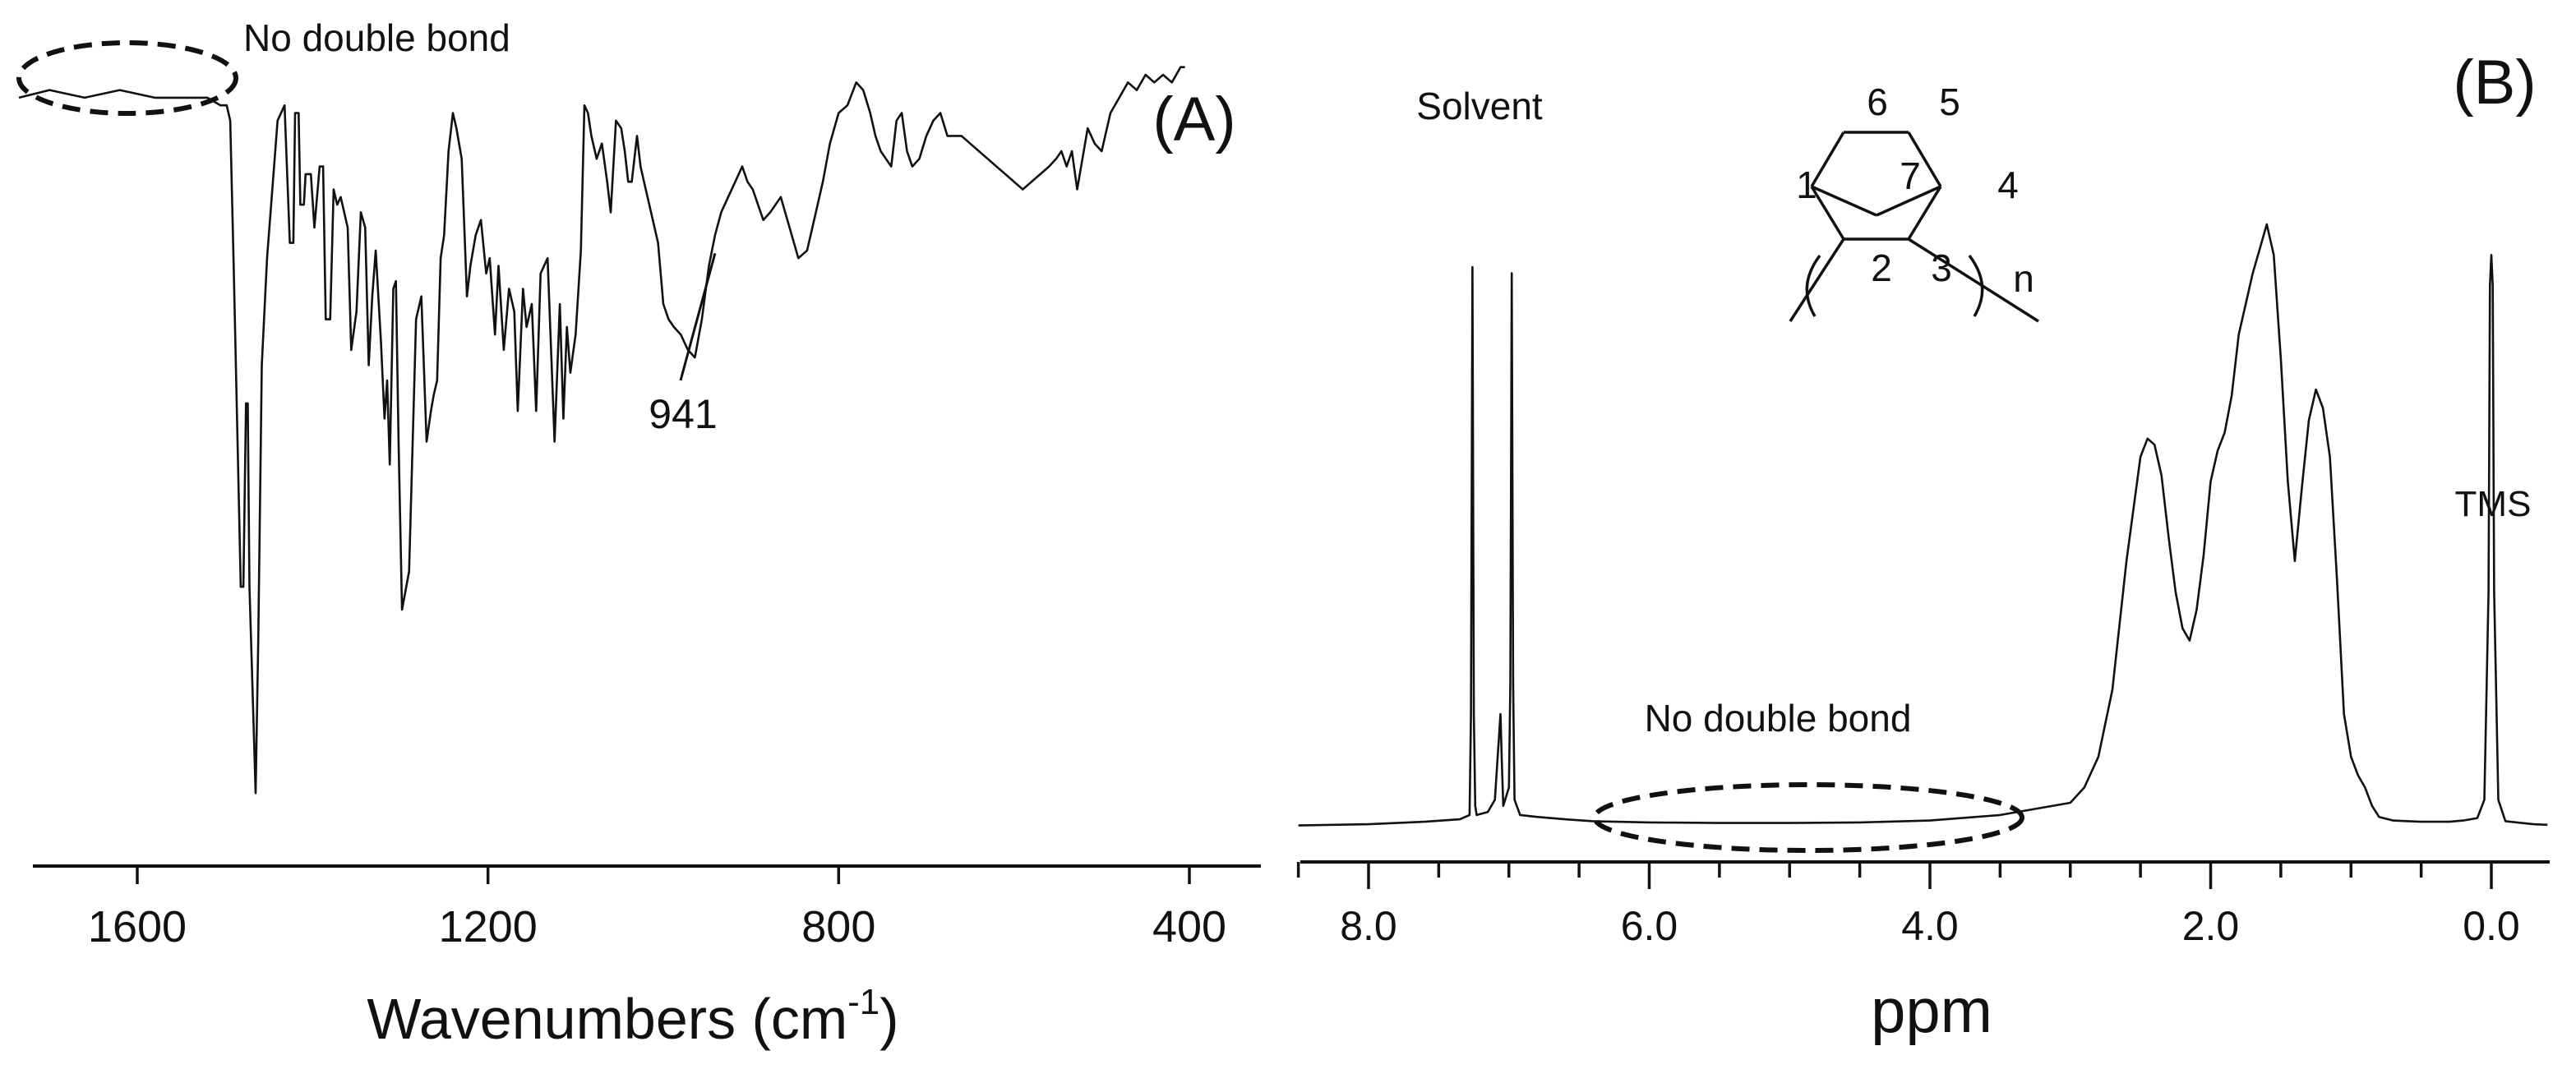  I want to click on ir-x-tick-label-800: 800, so click(838, 927).